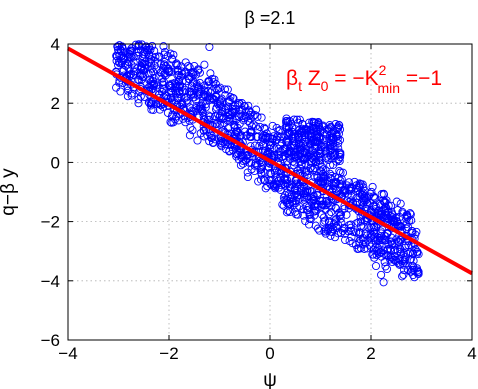 The width and height of the screenshot is (478, 389). Describe the element at coordinates (55, 162) in the screenshot. I see `y-tick-label: 0` at that location.